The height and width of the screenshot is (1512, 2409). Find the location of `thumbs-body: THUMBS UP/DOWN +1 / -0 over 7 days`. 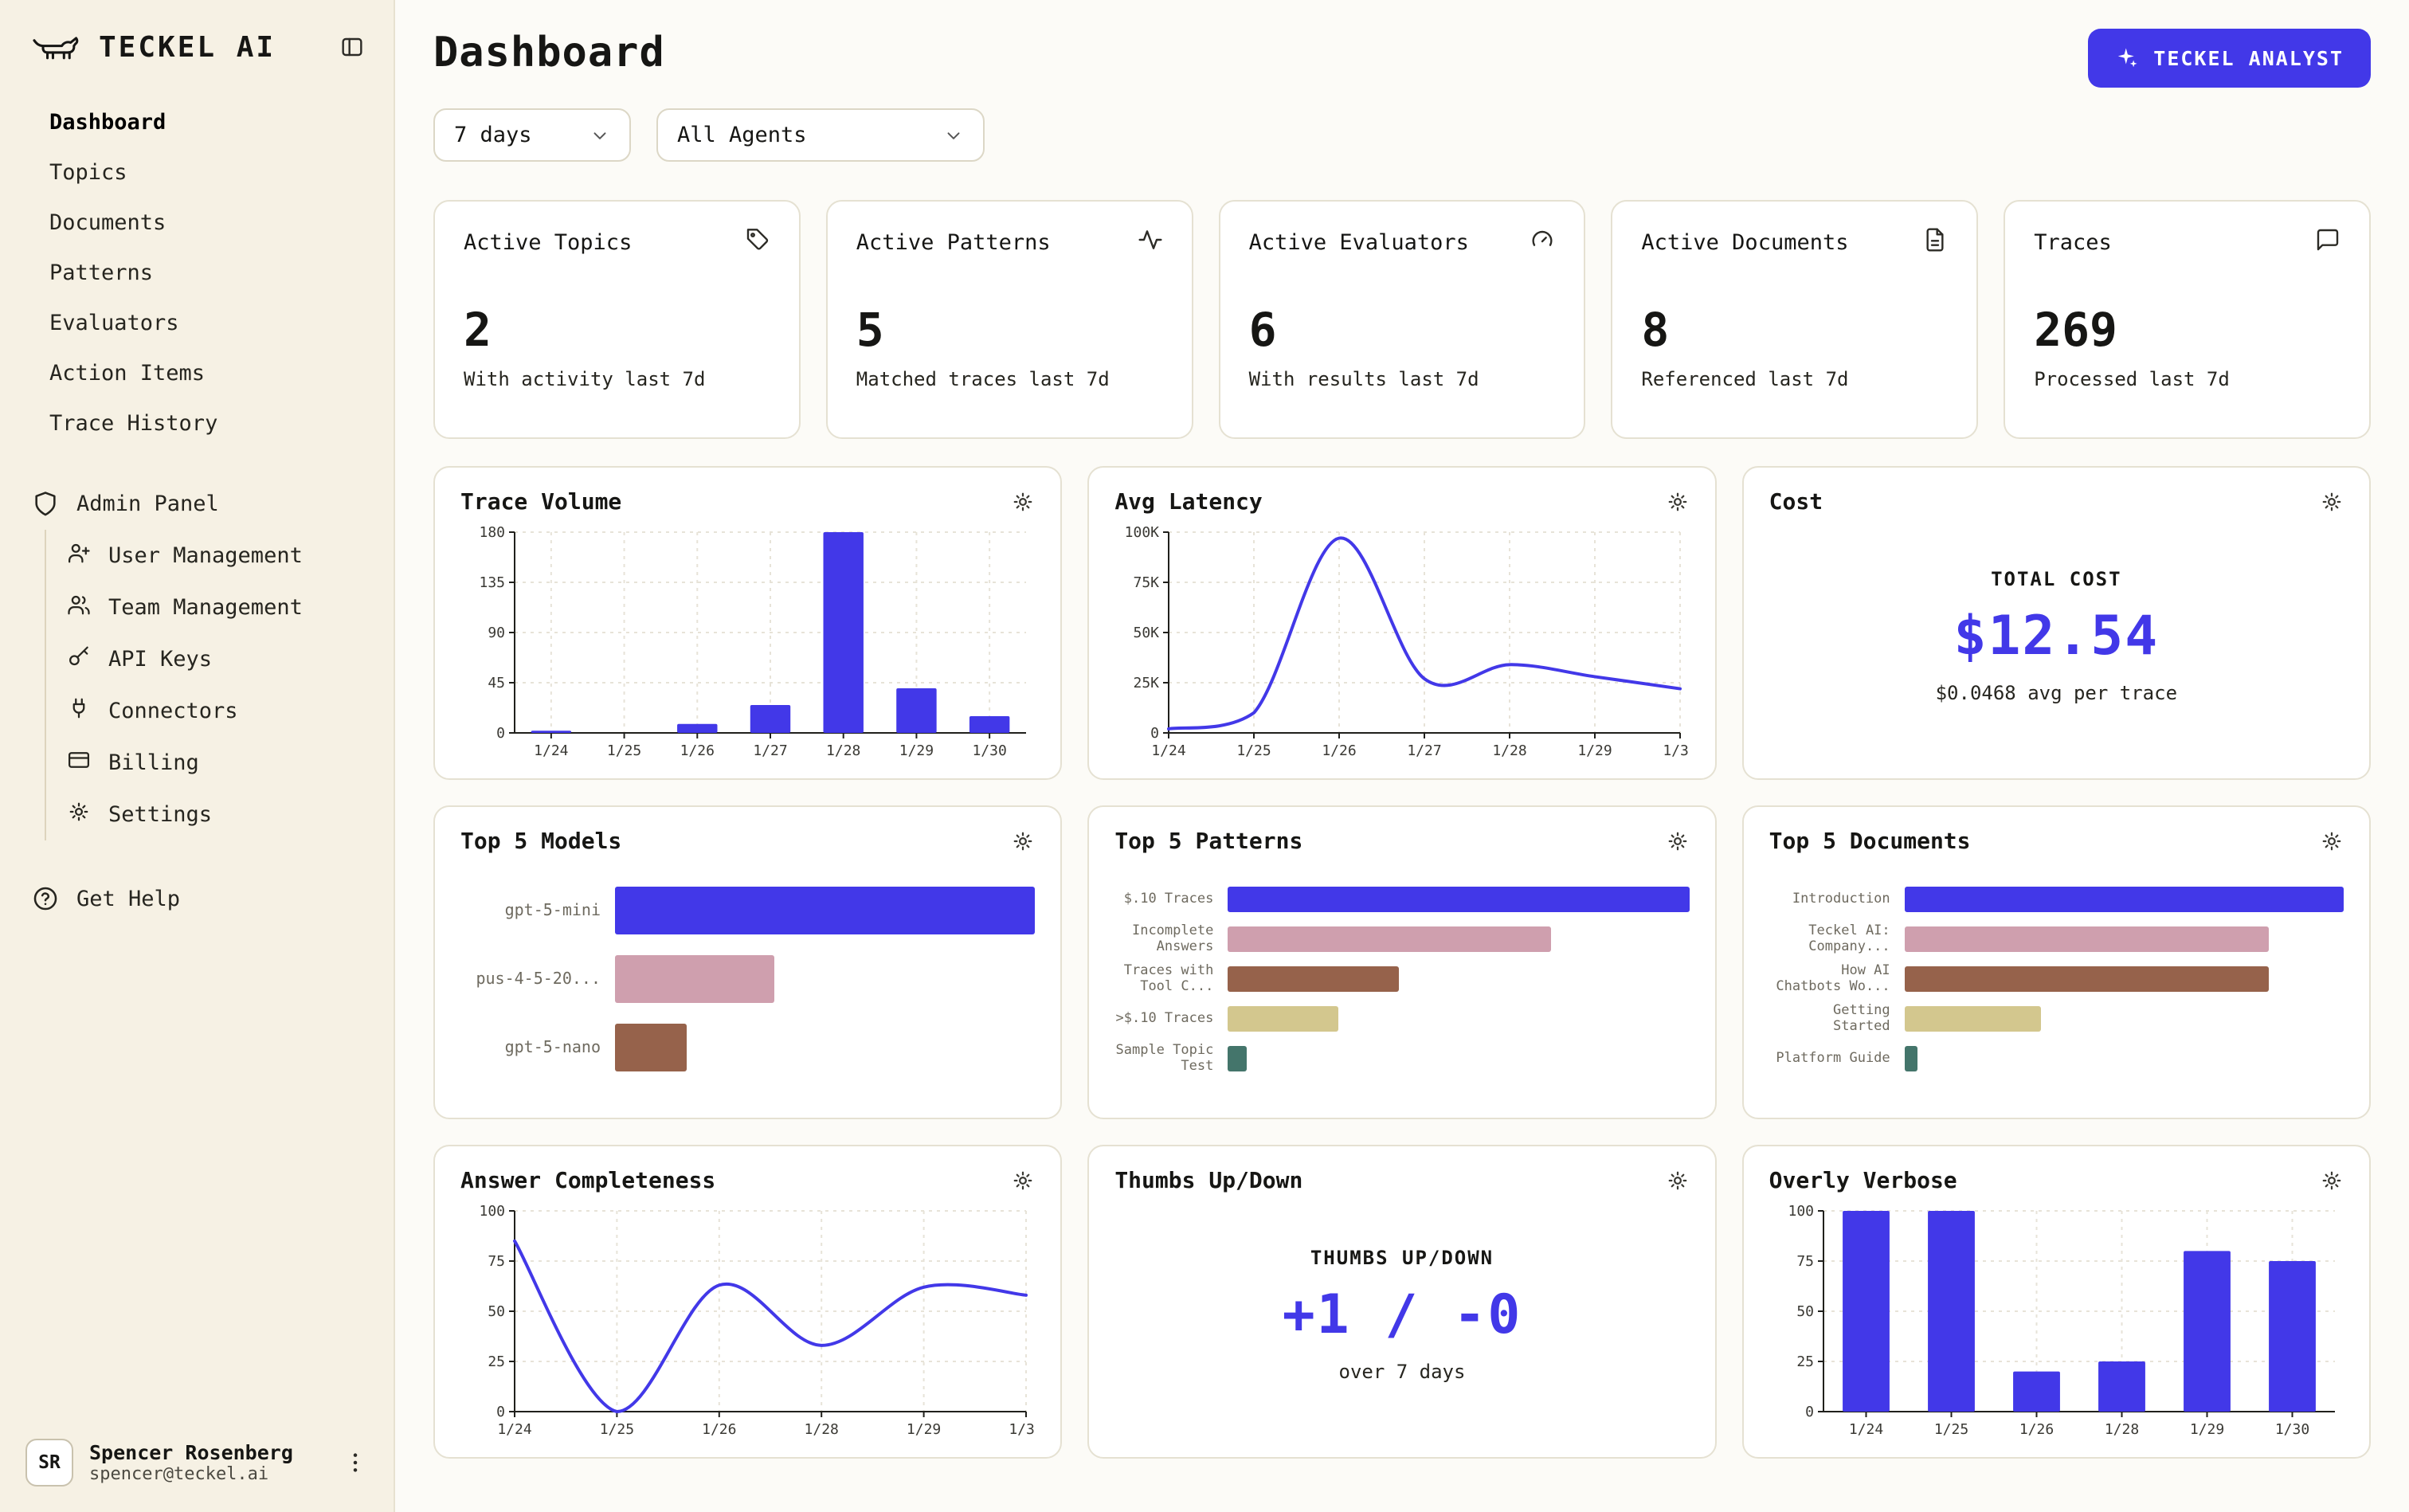

thumbs-body: THUMBS UP/DOWN +1 / -0 over 7 days is located at coordinates (1401, 1314).